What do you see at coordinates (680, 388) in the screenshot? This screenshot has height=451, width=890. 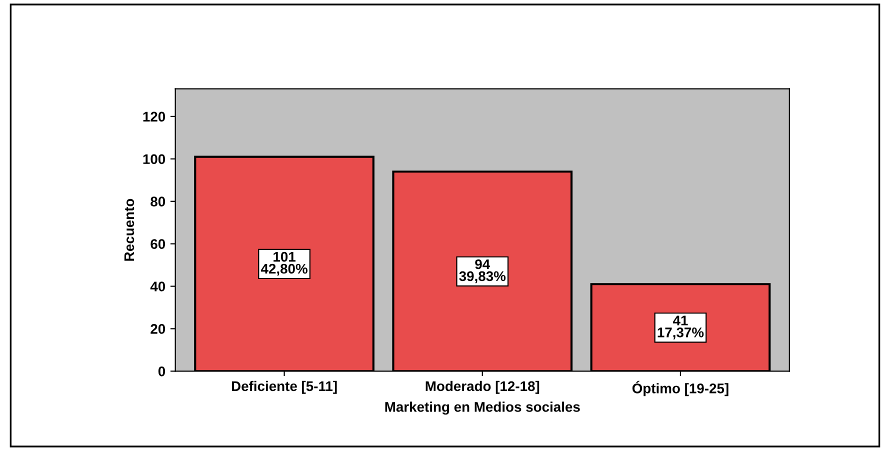 I see `x-tick-label: Óptimo [19-25]` at bounding box center [680, 388].